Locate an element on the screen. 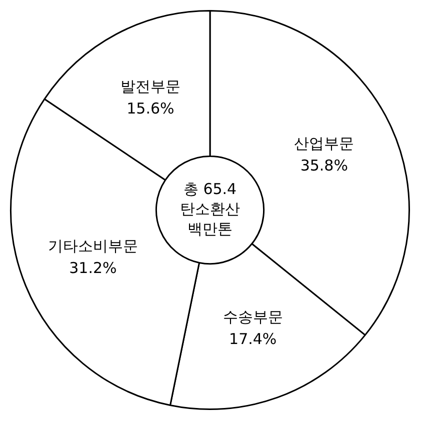 Image resolution: width=421 pixels, height=422 pixels. slice-label: 산업부문 is located at coordinates (324, 143).